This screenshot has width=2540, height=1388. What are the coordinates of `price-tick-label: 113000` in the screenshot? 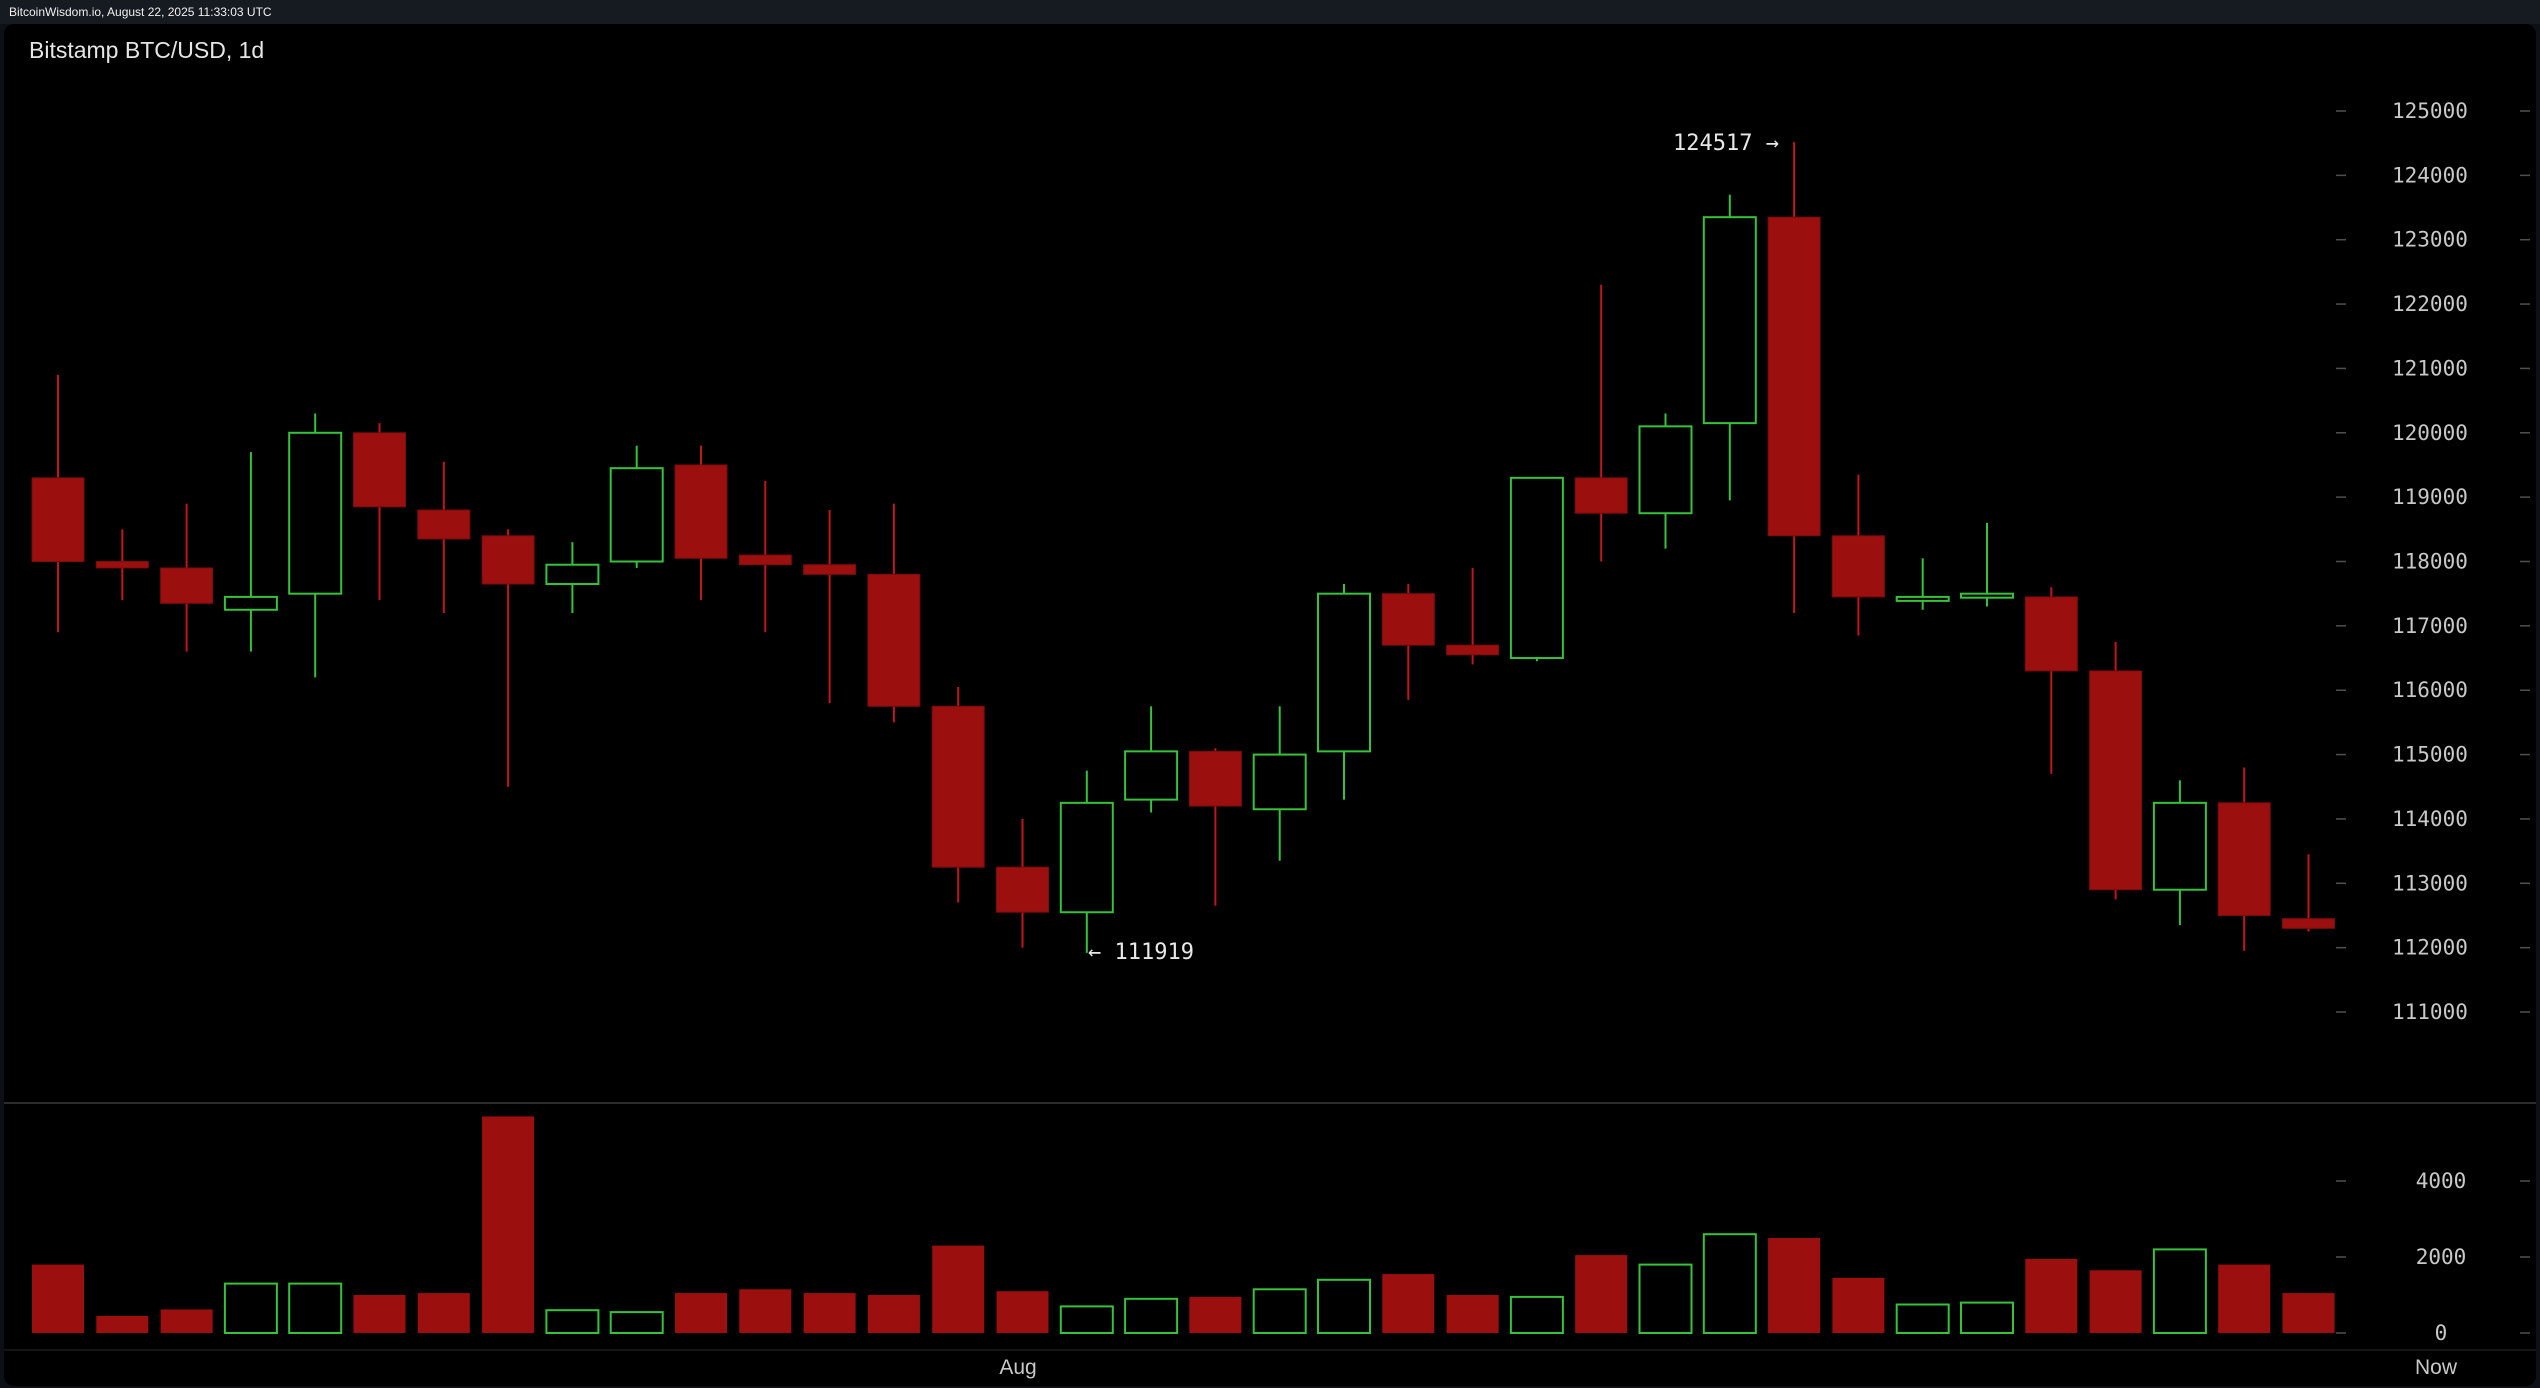 It's located at (2430, 883).